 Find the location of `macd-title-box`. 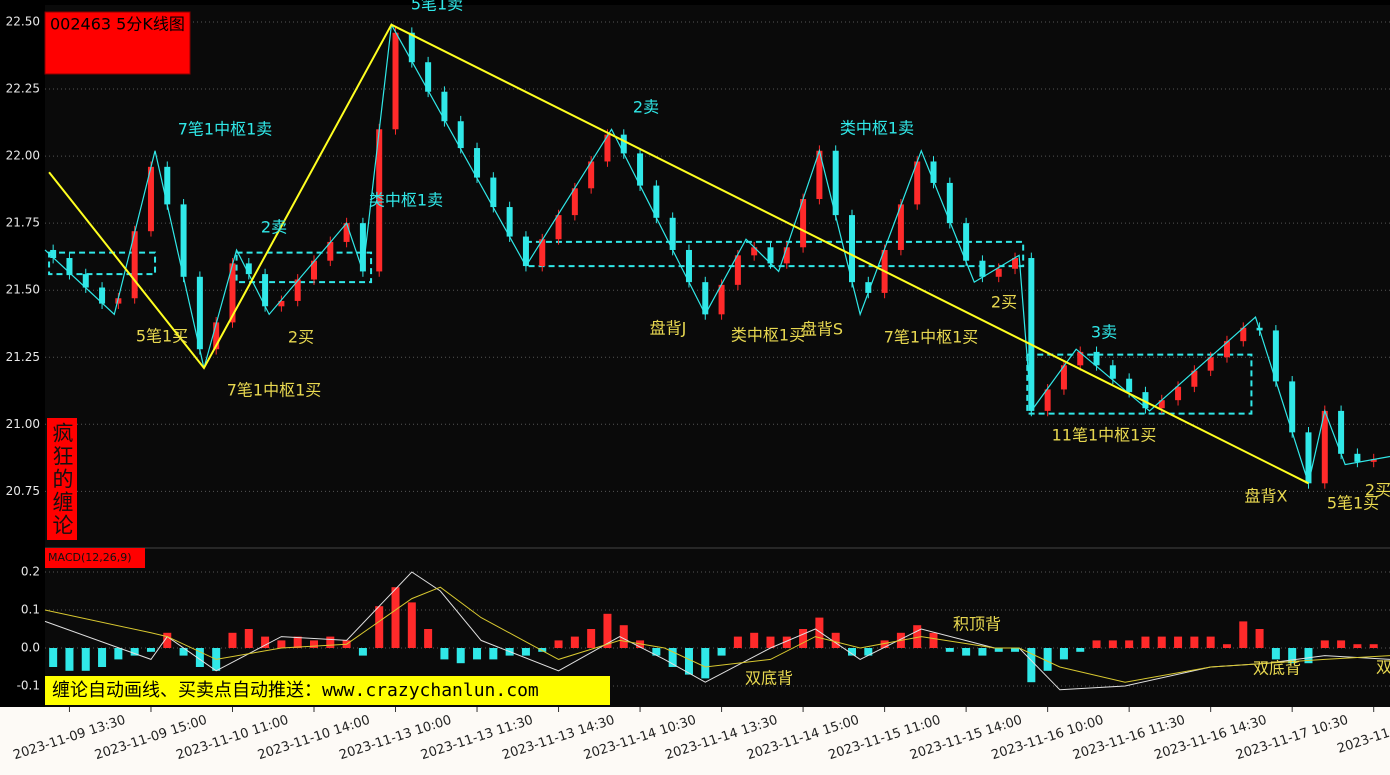

macd-title-box is located at coordinates (95, 558).